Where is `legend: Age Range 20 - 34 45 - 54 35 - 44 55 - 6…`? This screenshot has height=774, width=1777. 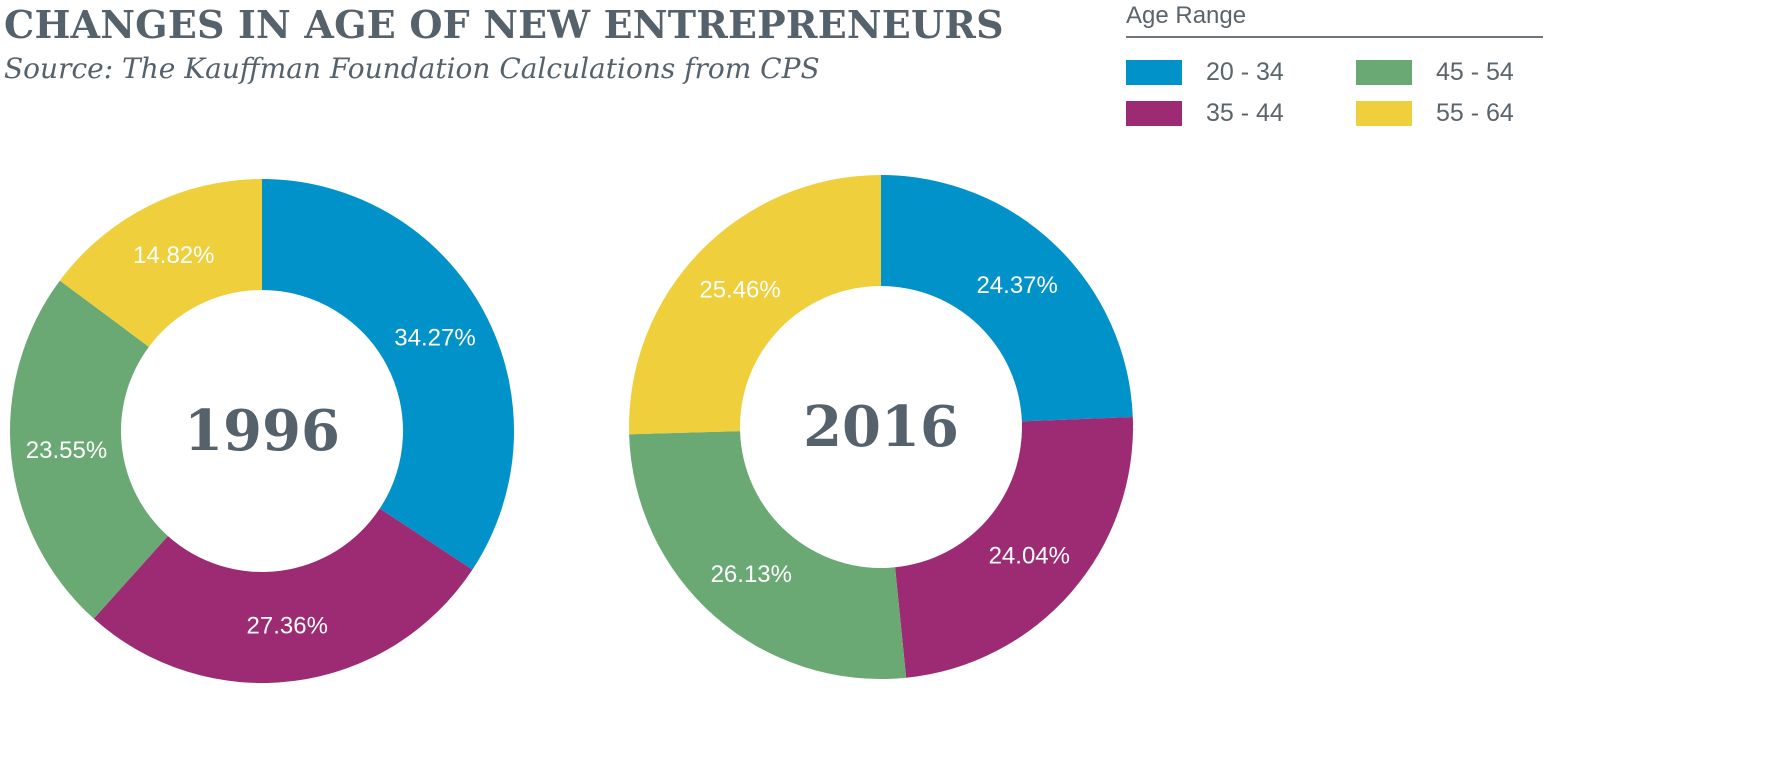
legend: Age Range 20 - 34 45 - 54 35 - 44 55 - 6… is located at coordinates (1334, 64).